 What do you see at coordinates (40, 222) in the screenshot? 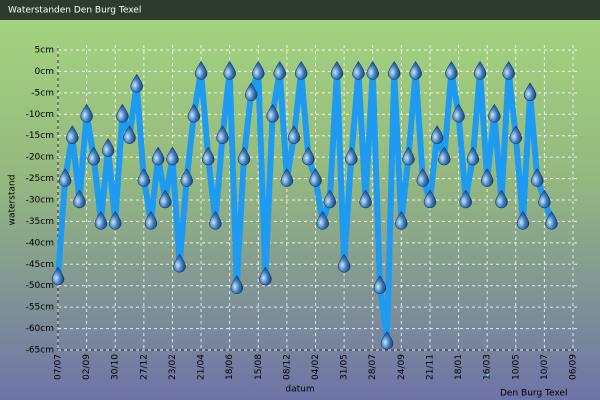
I see `y-tick-label: -35cm` at bounding box center [40, 222].